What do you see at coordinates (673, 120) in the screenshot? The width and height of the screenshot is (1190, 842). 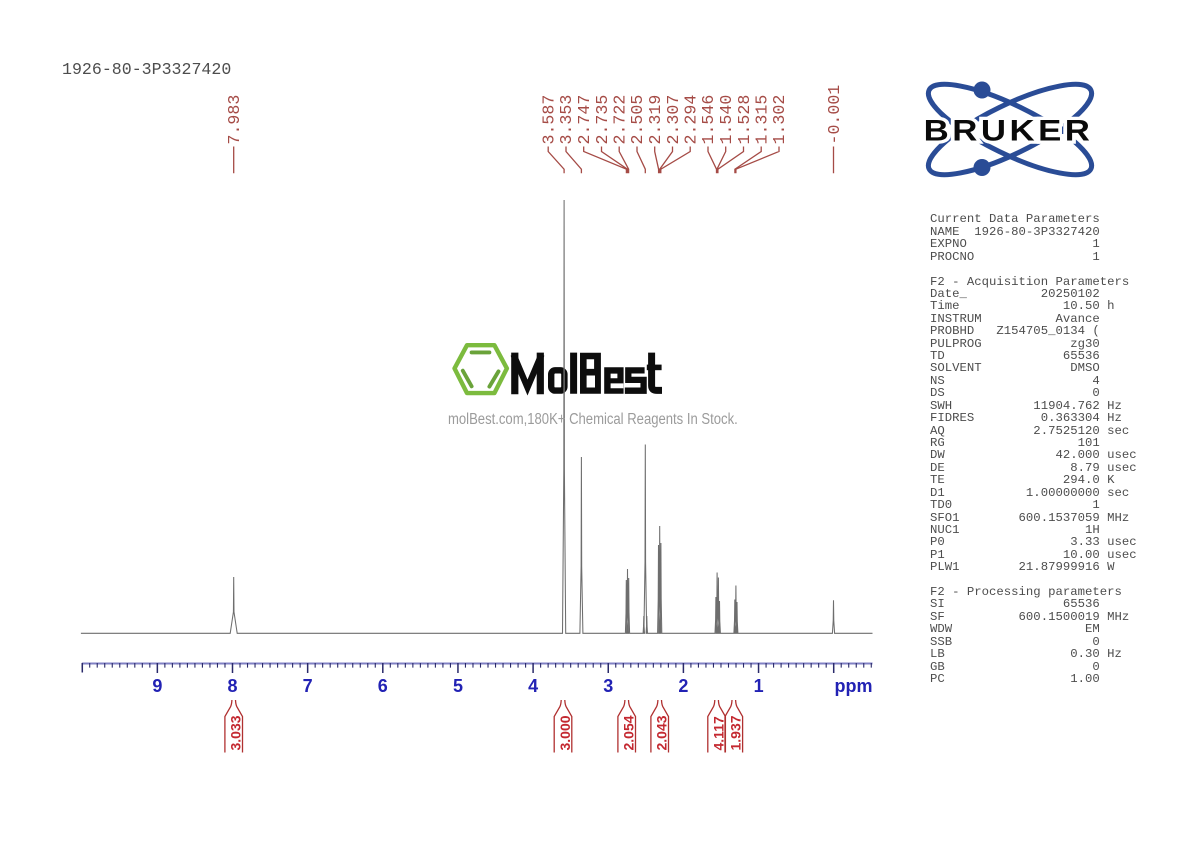 I see `svg-text: 2.307` at bounding box center [673, 120].